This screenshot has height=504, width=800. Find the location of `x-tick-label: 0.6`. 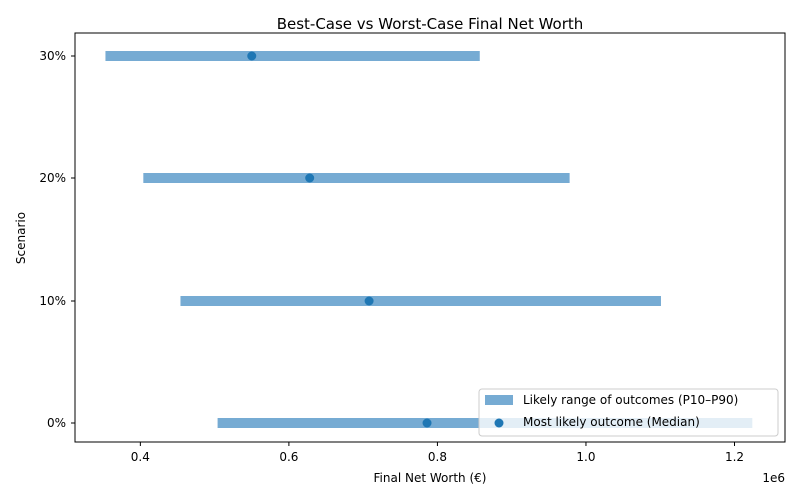

x-tick-label: 0.6 is located at coordinates (288, 457).